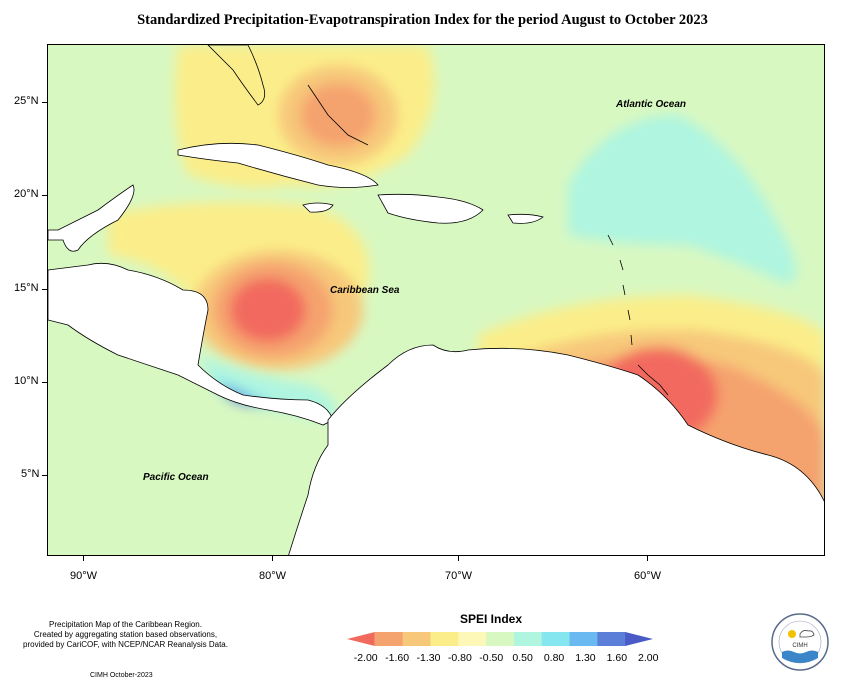 The width and height of the screenshot is (845, 684). Describe the element at coordinates (26, 381) in the screenshot. I see `lat-label-10n: 10°N` at that location.